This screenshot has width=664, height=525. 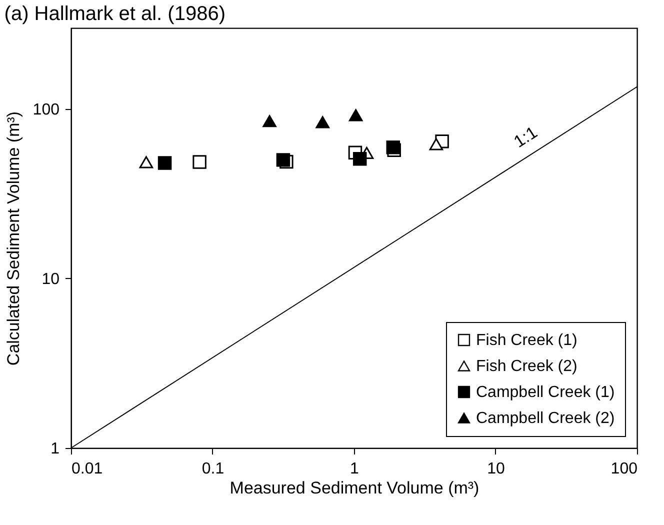 I want to click on x-tick-label: 10, so click(x=496, y=469).